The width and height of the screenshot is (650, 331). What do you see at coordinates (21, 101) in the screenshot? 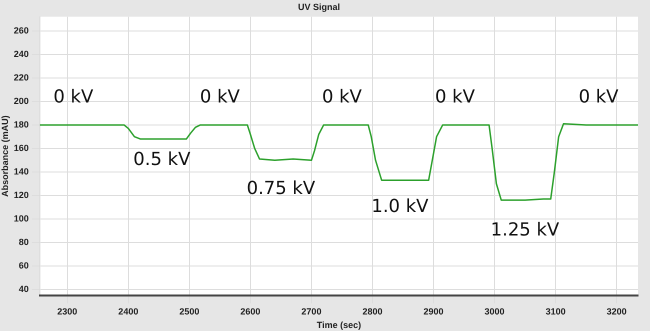
I see `y-tick-label: 200` at bounding box center [21, 101].